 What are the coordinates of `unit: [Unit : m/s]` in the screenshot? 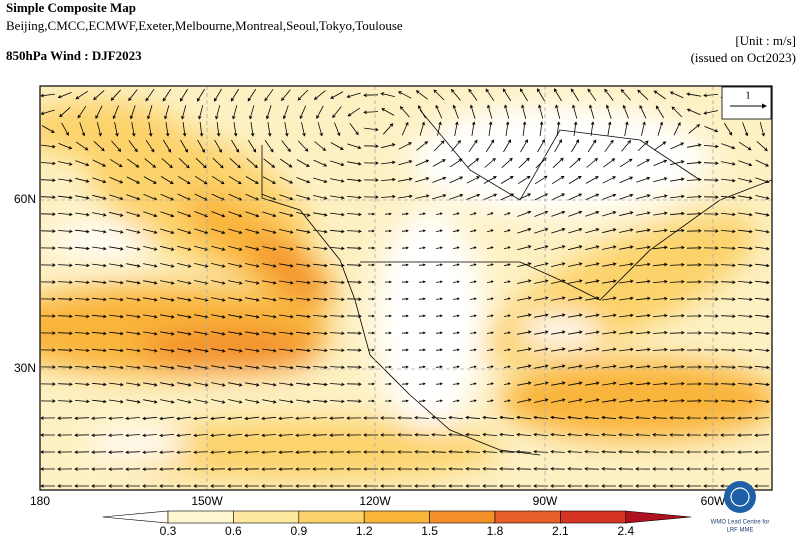 It's located at (765, 40).